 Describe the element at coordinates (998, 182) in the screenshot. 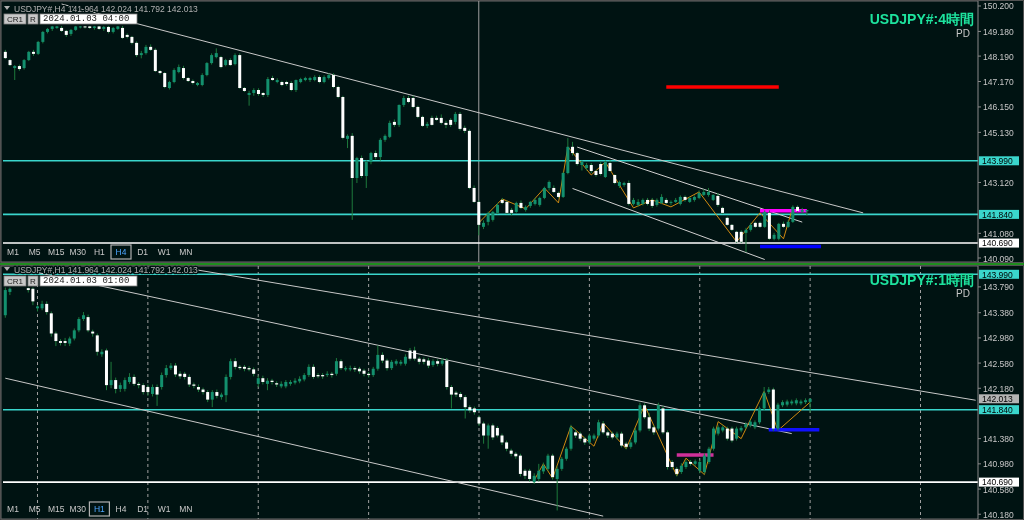

I see `y-tick-label: 143.120` at that location.